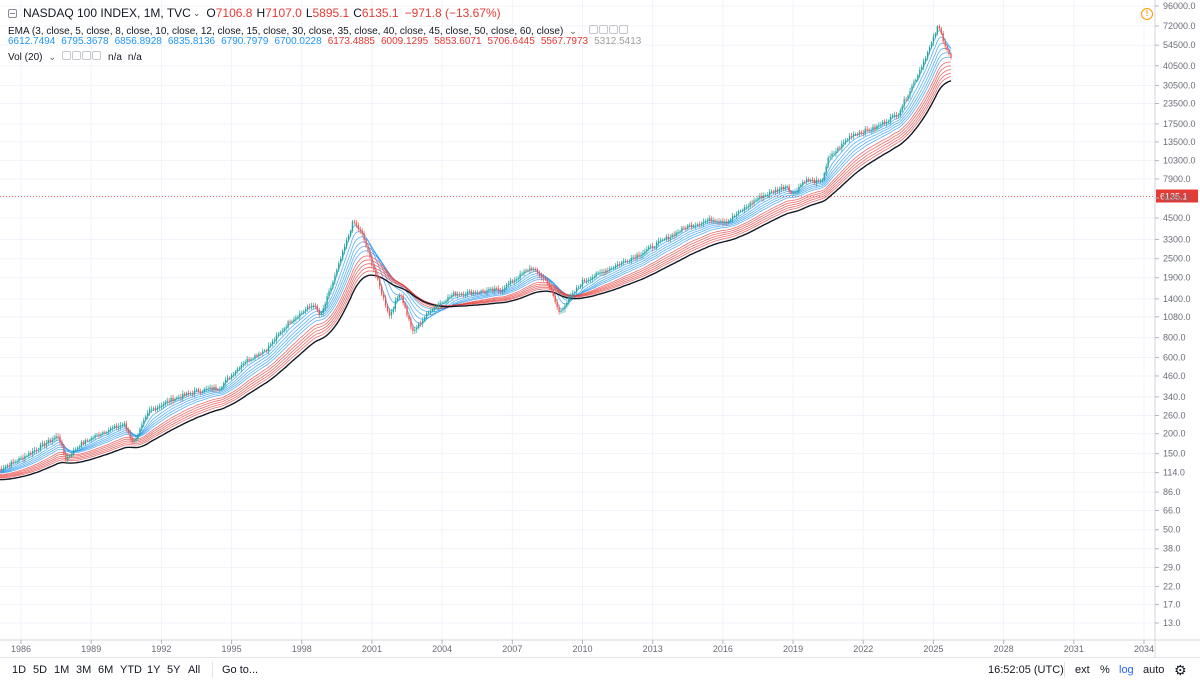  I want to click on range-3m: 3M, so click(83, 670).